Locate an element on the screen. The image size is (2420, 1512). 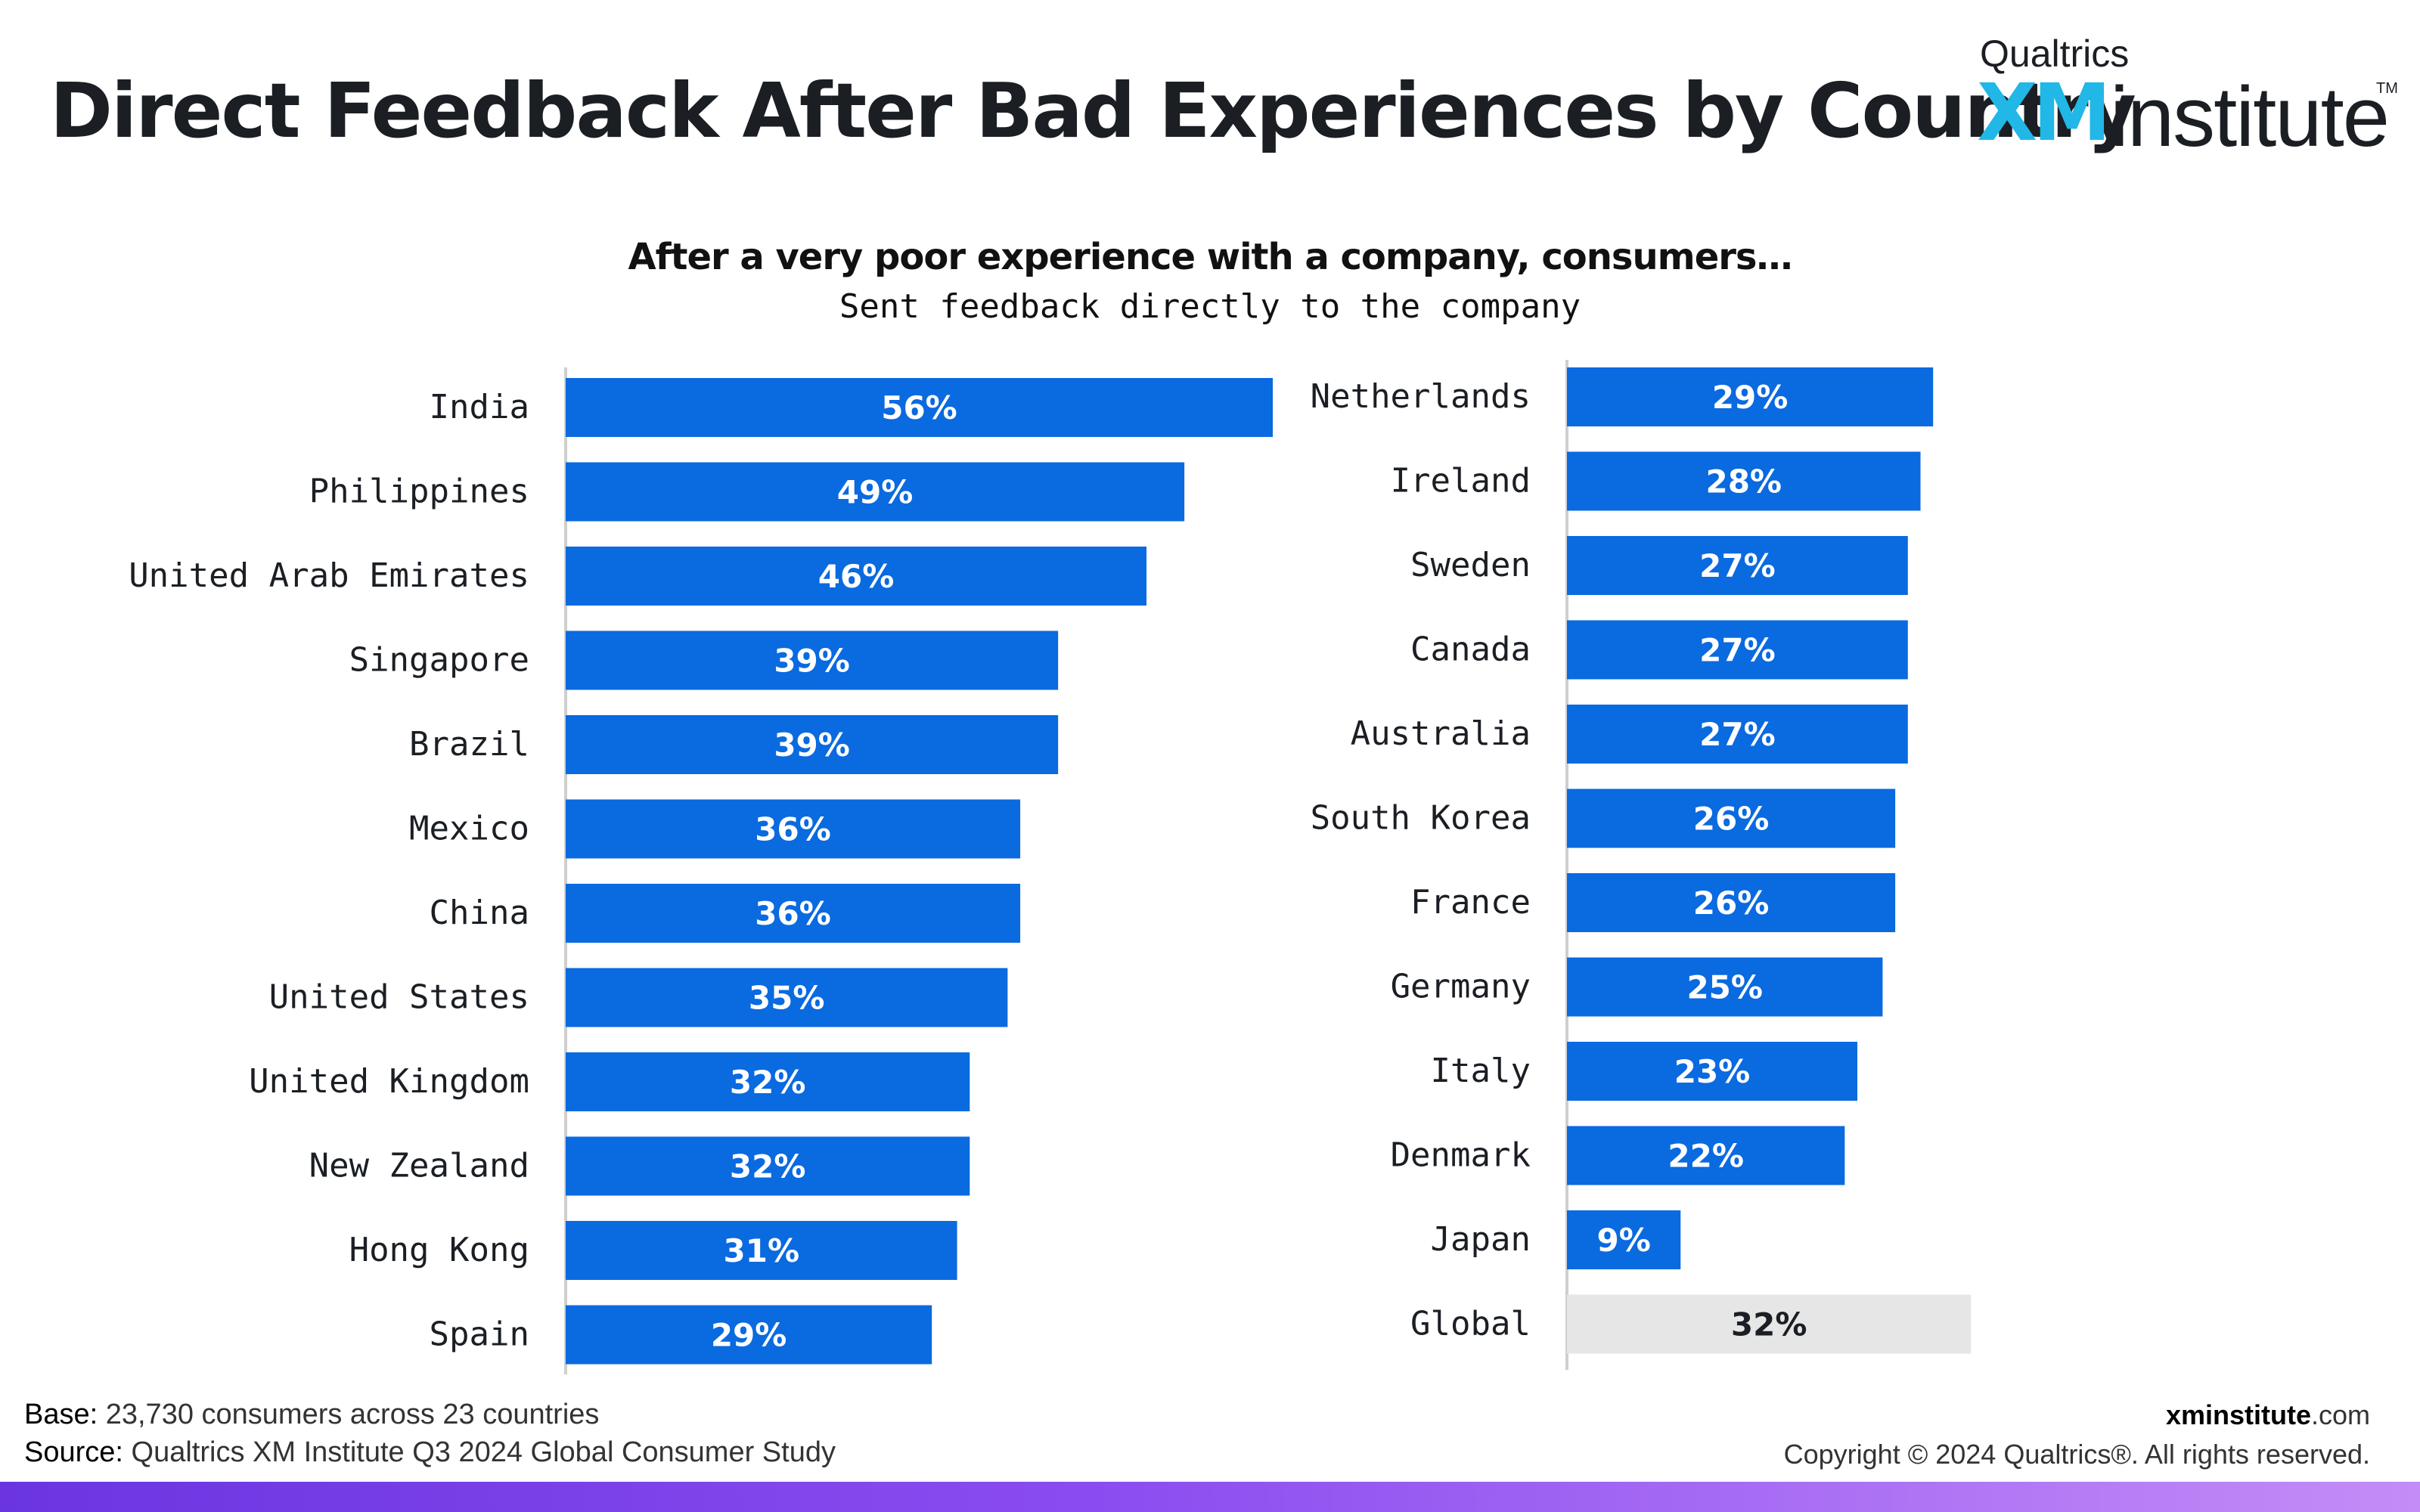
category-label: Mexico is located at coordinates (469, 829).